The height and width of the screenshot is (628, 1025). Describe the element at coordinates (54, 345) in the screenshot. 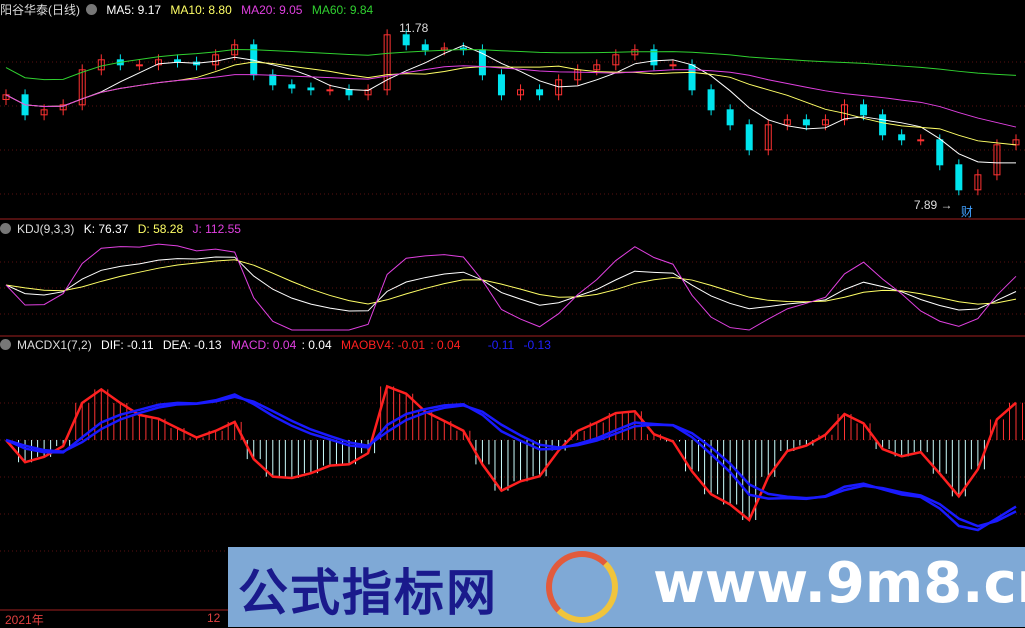

I see `macd-name: MACDX1(7,2)` at that location.